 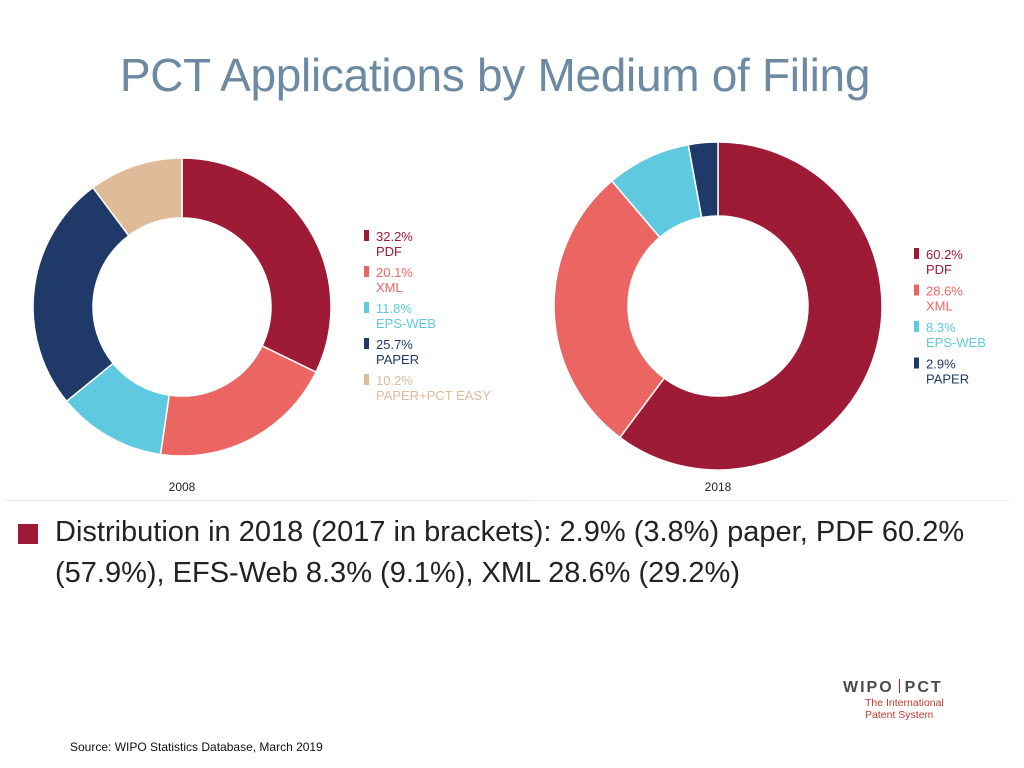 I want to click on legend-swatch-2018-eps-web, so click(x=916, y=326).